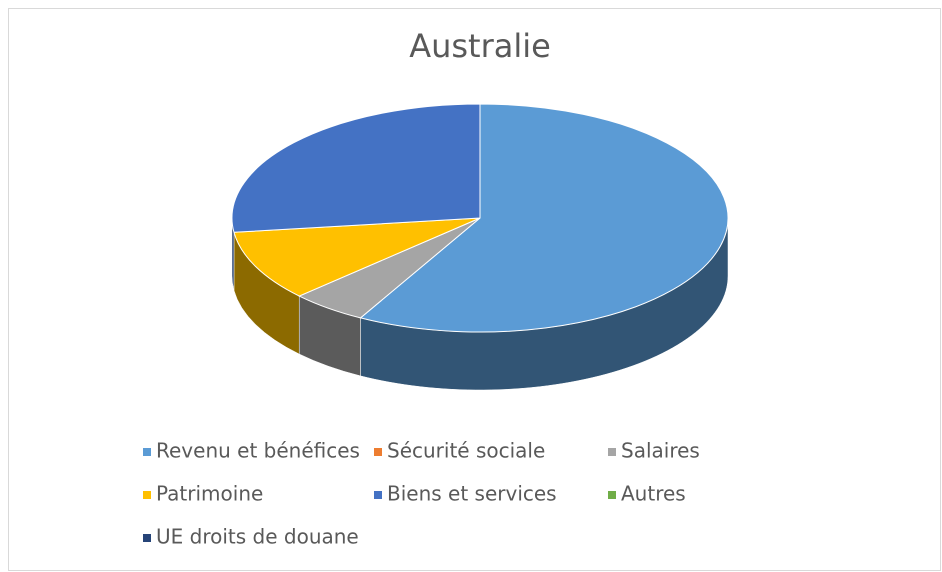 This screenshot has height=572, width=942. What do you see at coordinates (653, 494) in the screenshot?
I see `legend-label: Autres` at bounding box center [653, 494].